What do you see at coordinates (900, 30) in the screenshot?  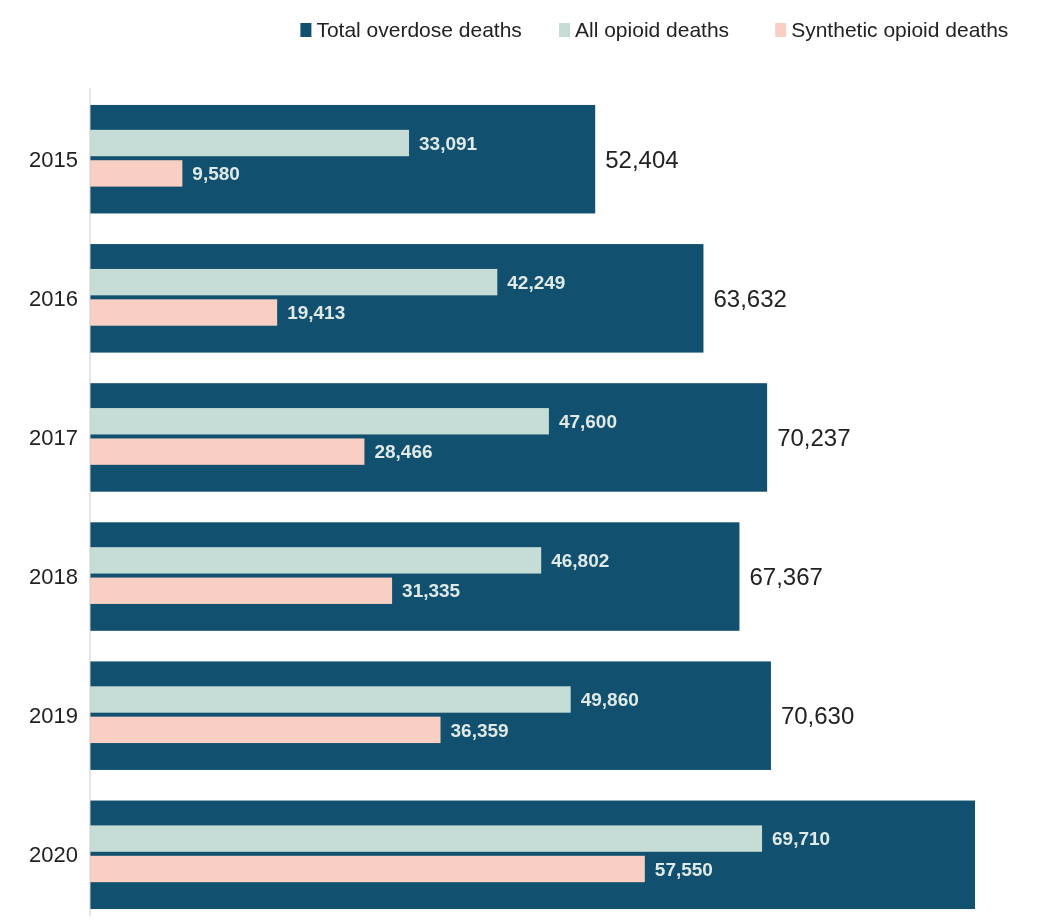 I see `legend-label: Synthetic opioid deaths` at bounding box center [900, 30].